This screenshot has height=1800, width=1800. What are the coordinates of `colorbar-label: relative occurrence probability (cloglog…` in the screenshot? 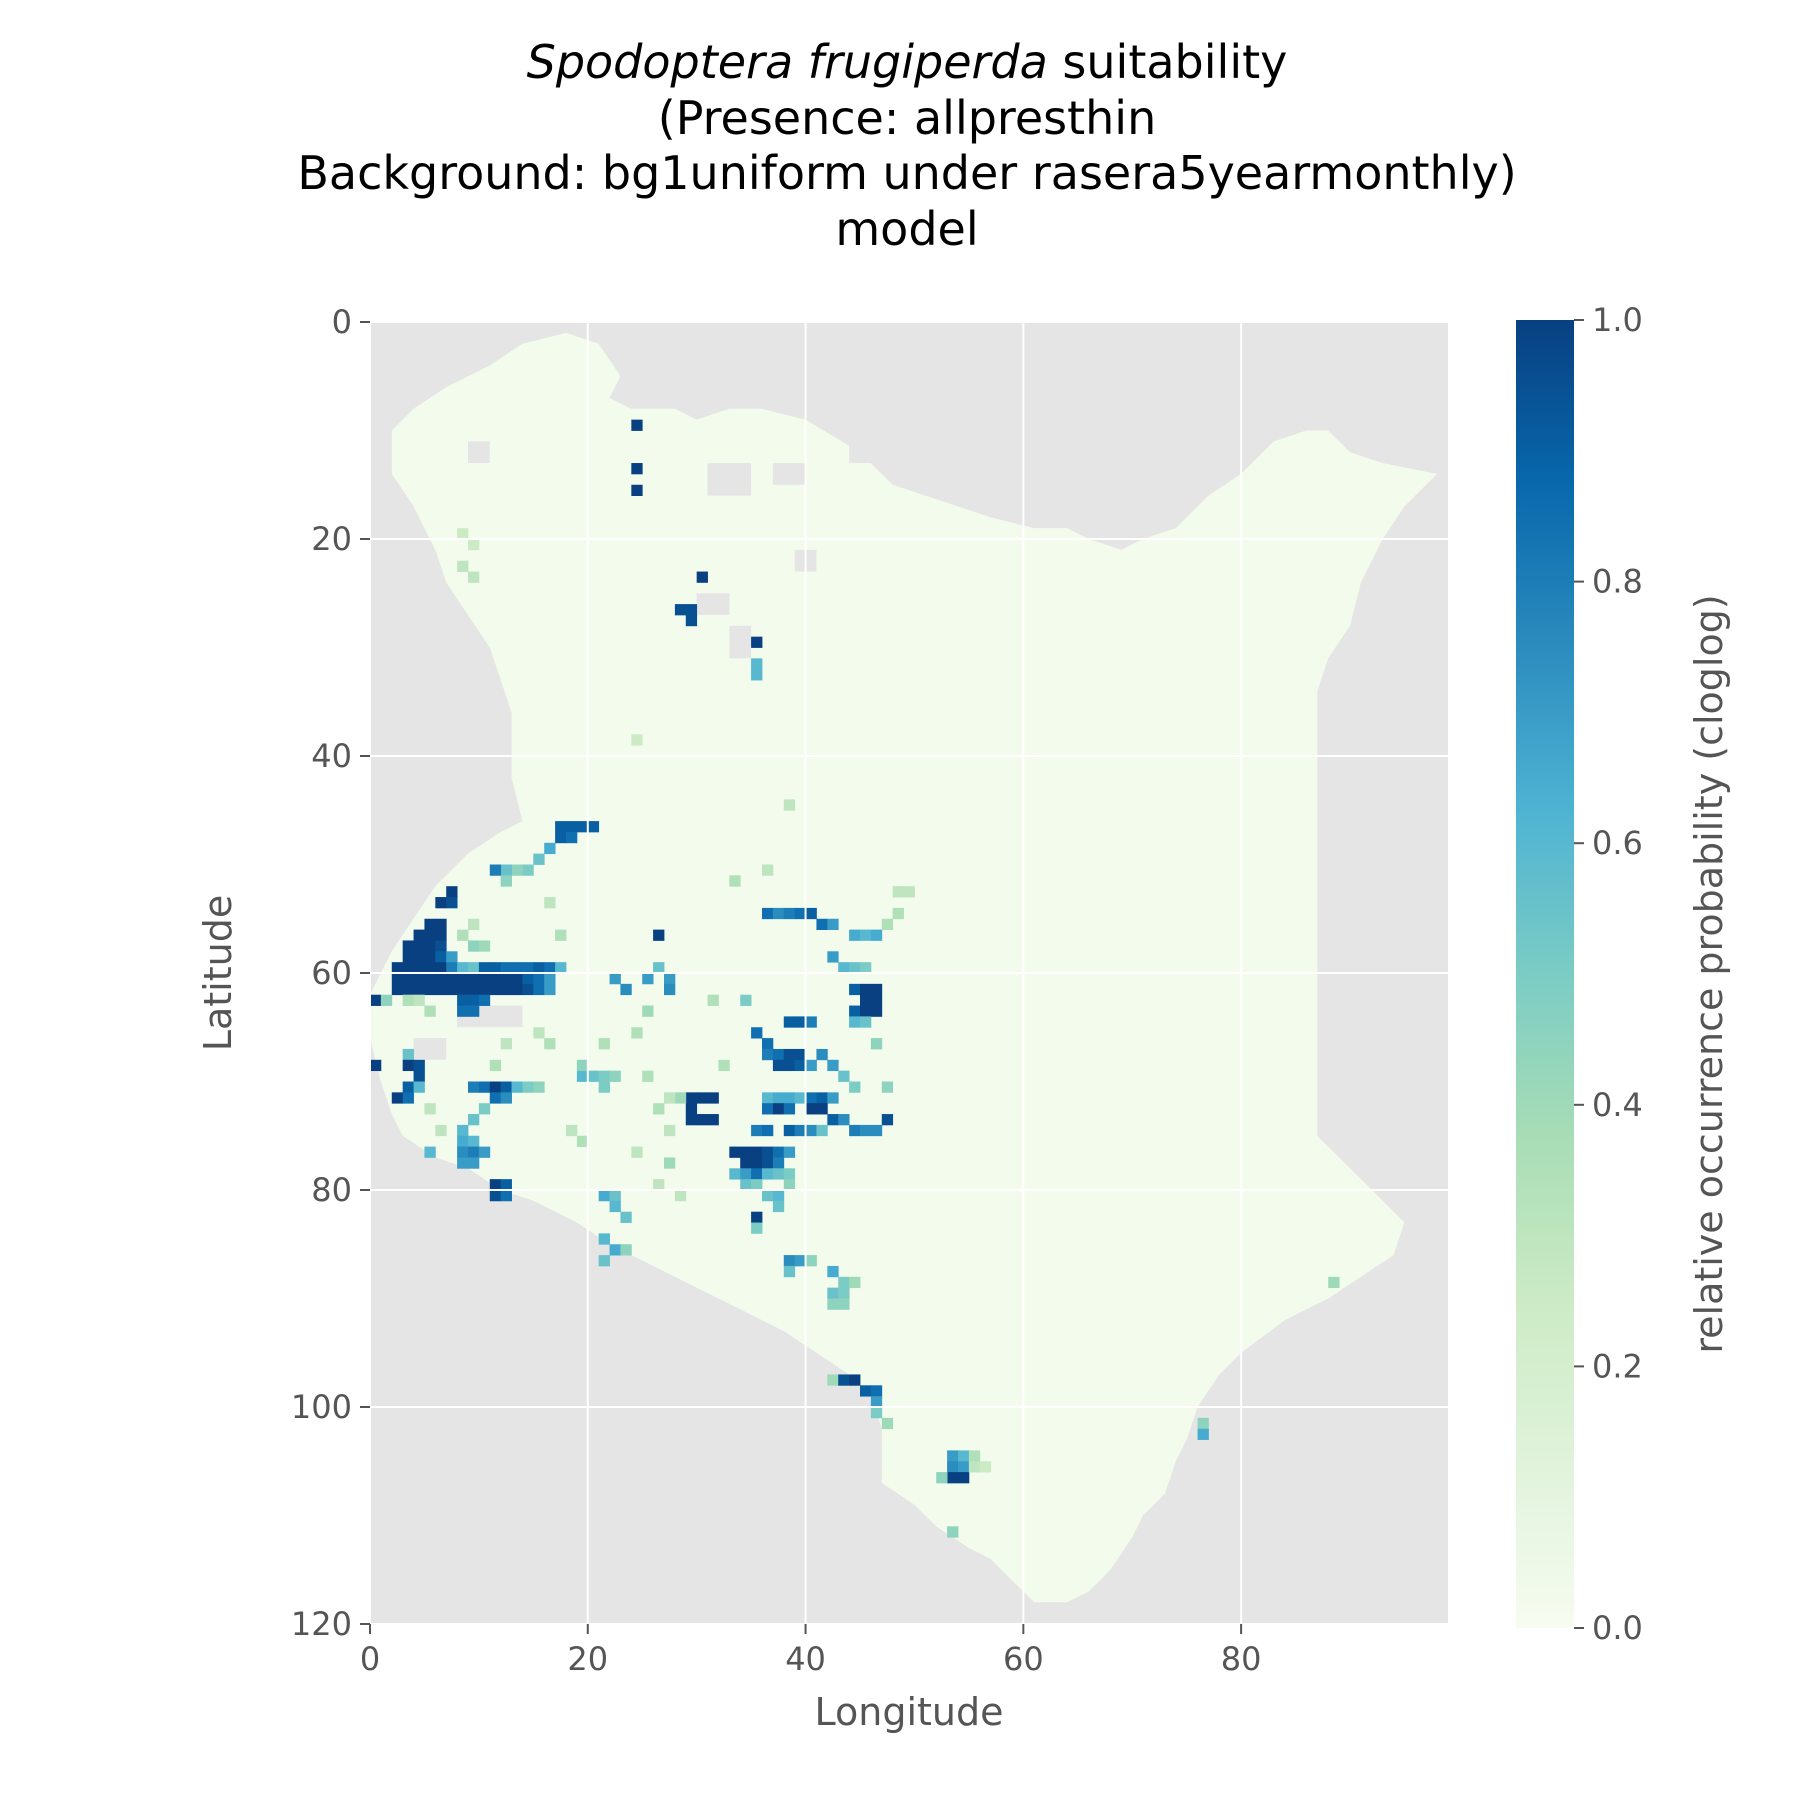 It's located at (1709, 973).